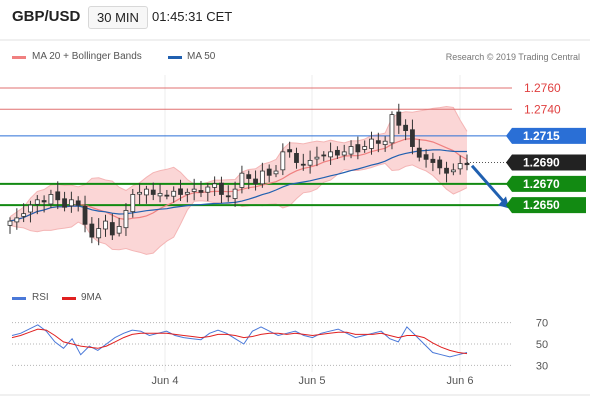 This screenshot has width=590, height=400. I want to click on symbol-title: GBP/USD, so click(46, 16).